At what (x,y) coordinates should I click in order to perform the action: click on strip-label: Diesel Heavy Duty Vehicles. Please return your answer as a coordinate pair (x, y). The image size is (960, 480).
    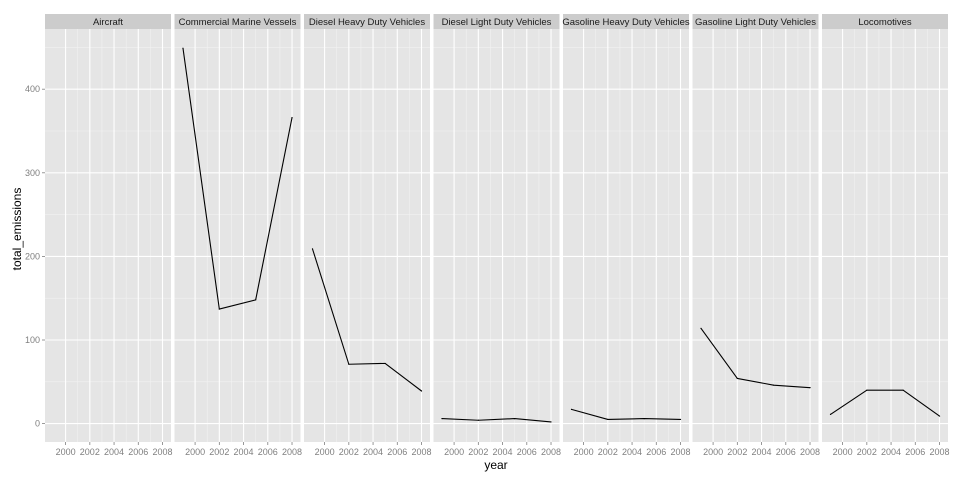
    Looking at the image, I should click on (367, 22).